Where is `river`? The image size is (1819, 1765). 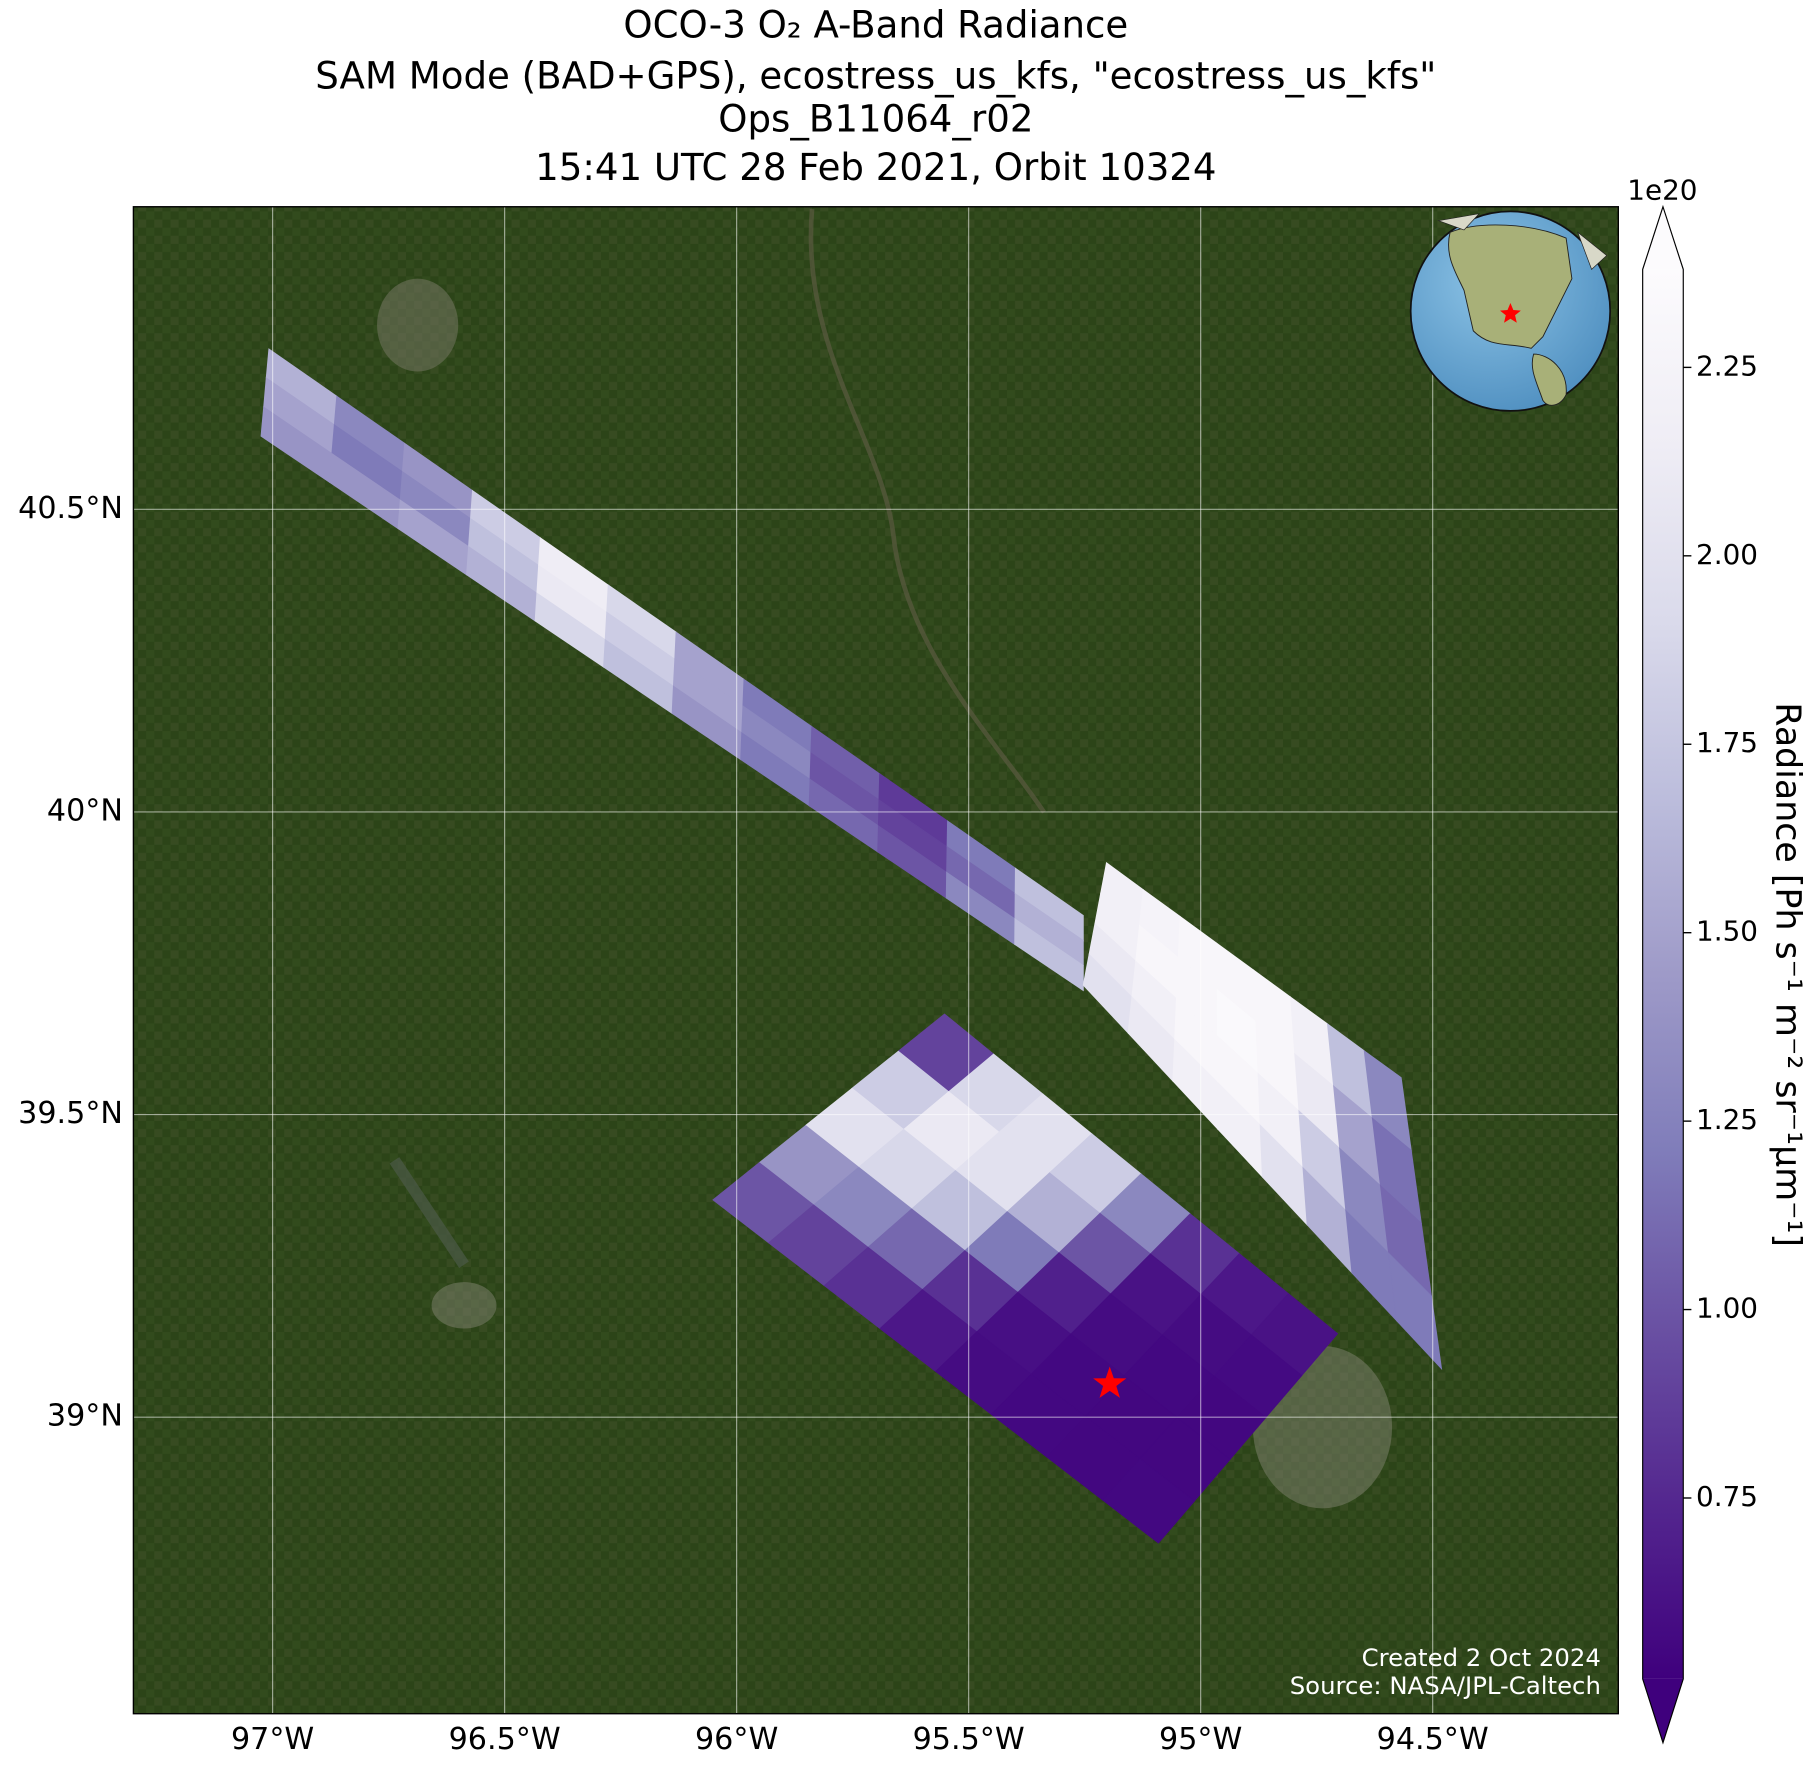 river is located at coordinates (927, 511).